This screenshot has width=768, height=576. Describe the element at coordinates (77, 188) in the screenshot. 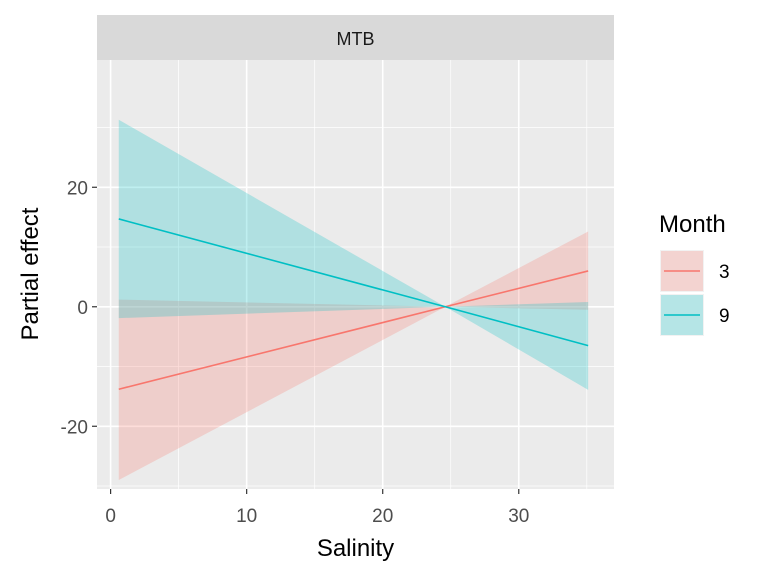

I see `y-tick-label: 20` at that location.